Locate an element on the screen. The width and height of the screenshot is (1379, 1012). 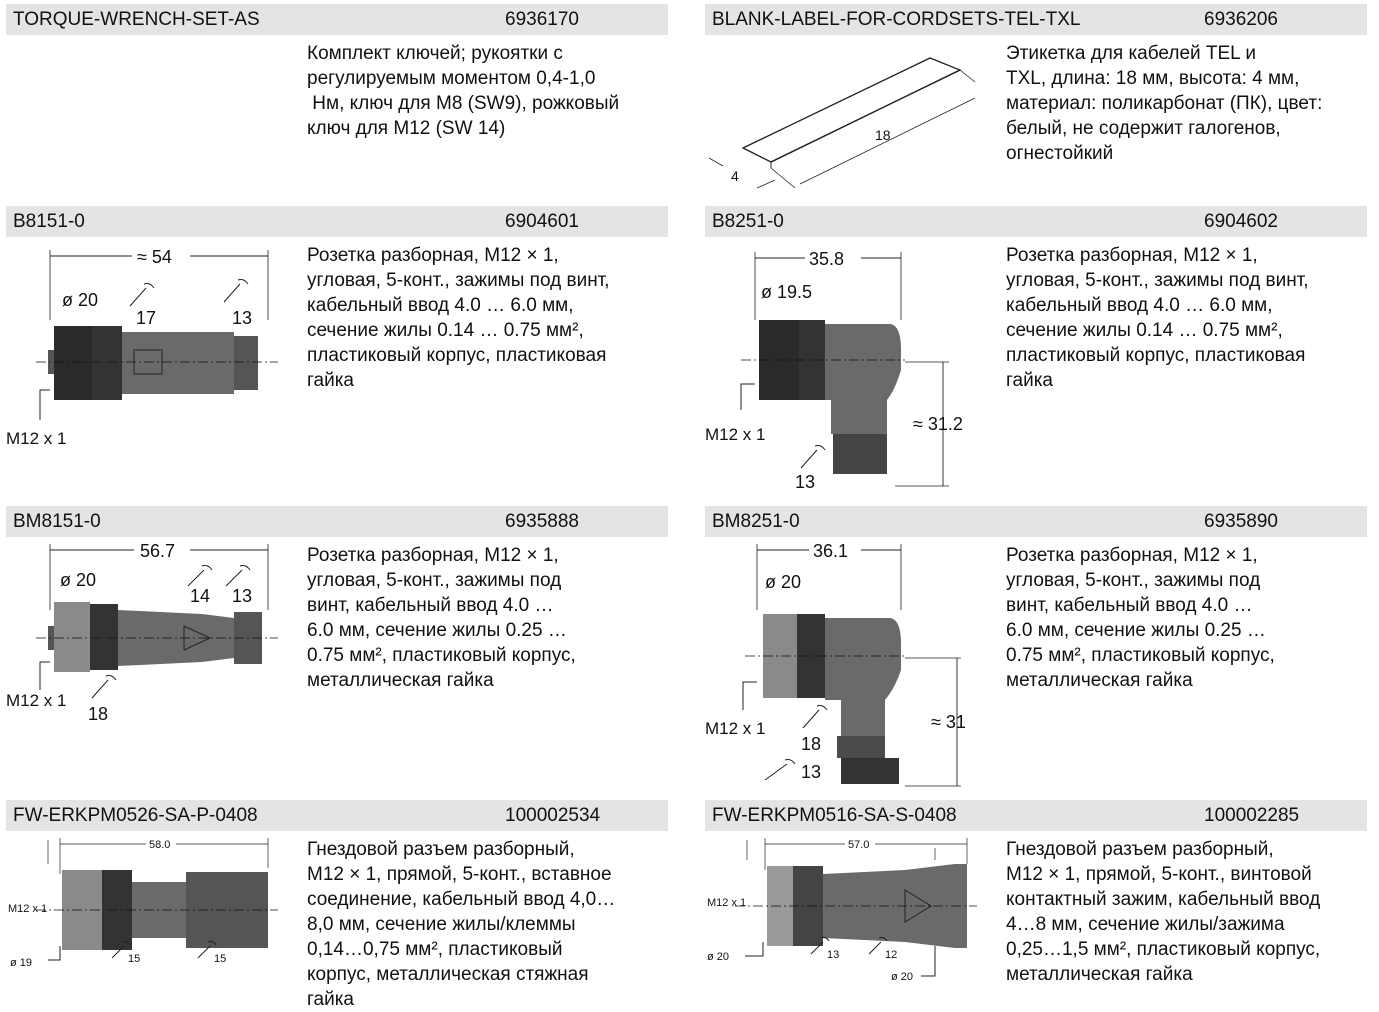
length-dim: 58.0 is located at coordinates (159, 845).